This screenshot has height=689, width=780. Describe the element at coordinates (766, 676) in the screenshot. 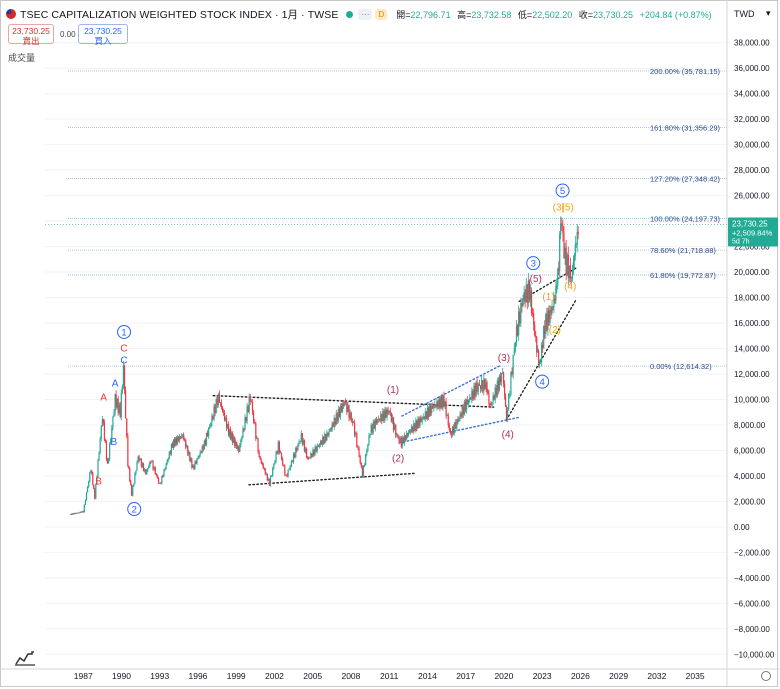

I see `settings-gear-icon` at that location.